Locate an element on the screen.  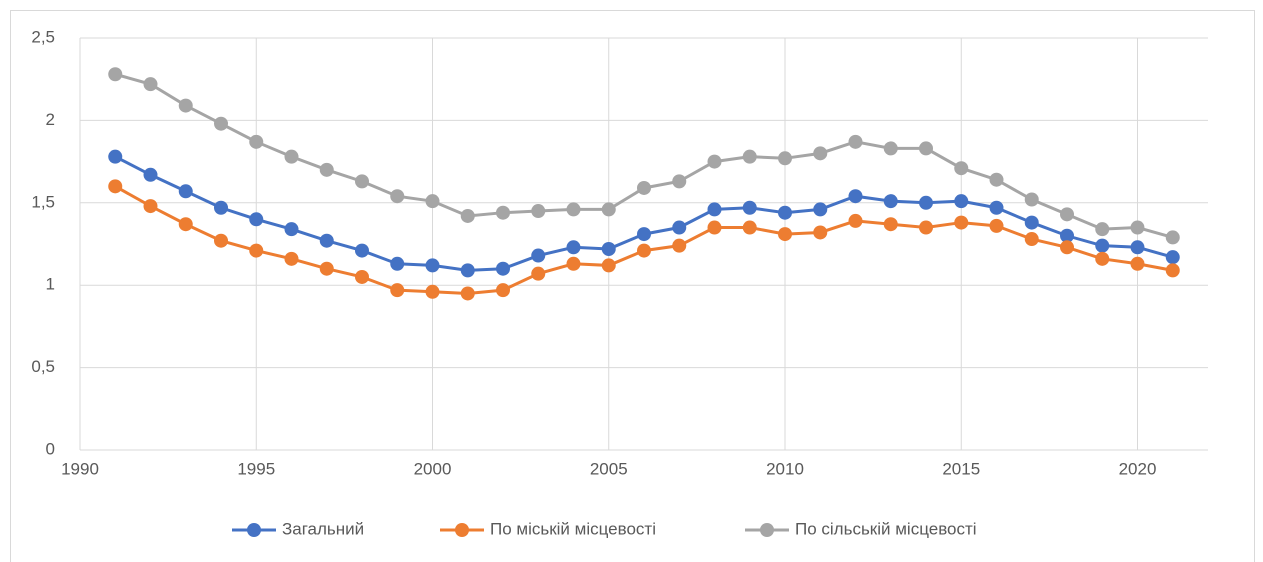
y-tick-label: 1 is located at coordinates (50, 284).